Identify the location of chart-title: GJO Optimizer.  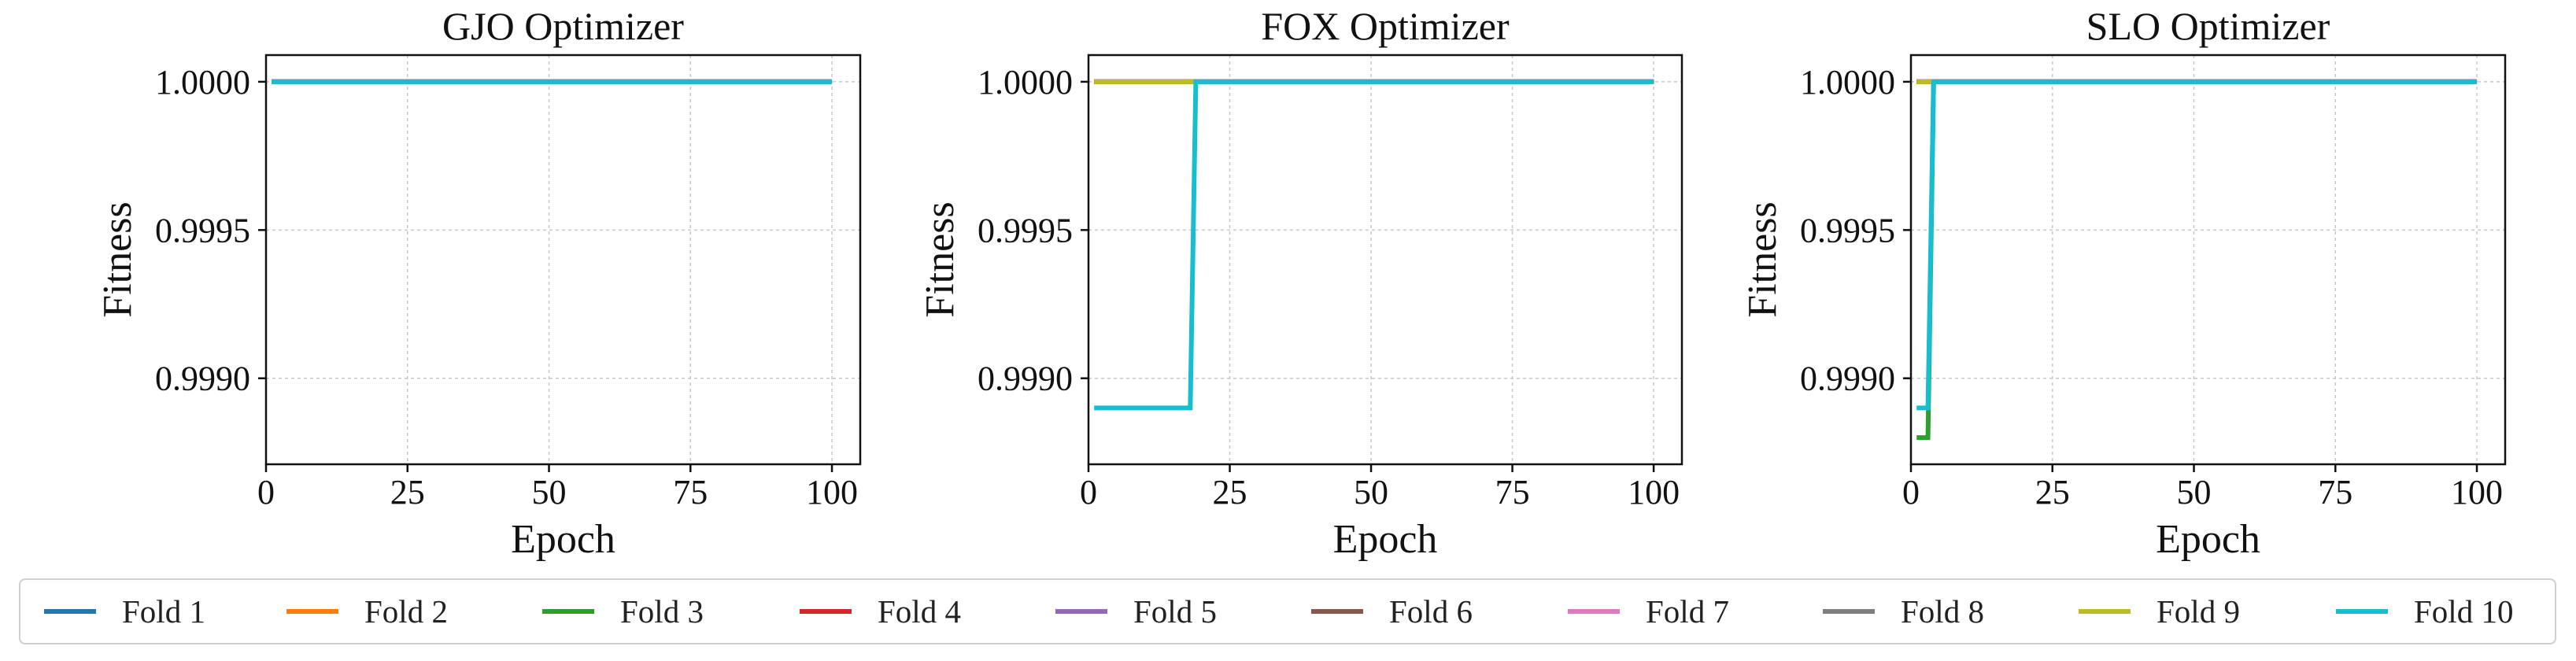
(563, 26).